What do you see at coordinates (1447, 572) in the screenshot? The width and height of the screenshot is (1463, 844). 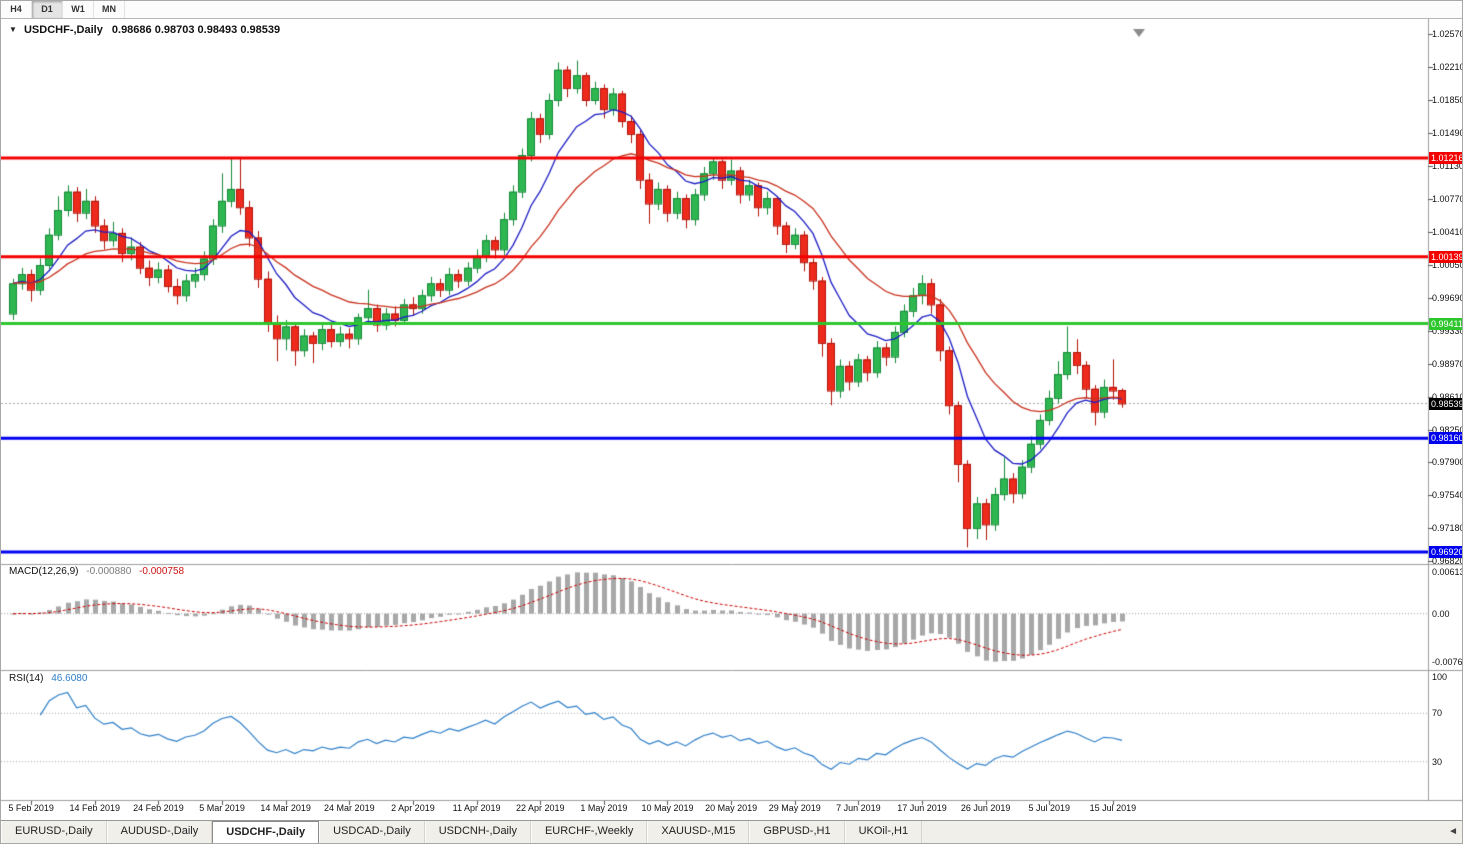 I see `macd-axis-max-label: 0.00613` at bounding box center [1447, 572].